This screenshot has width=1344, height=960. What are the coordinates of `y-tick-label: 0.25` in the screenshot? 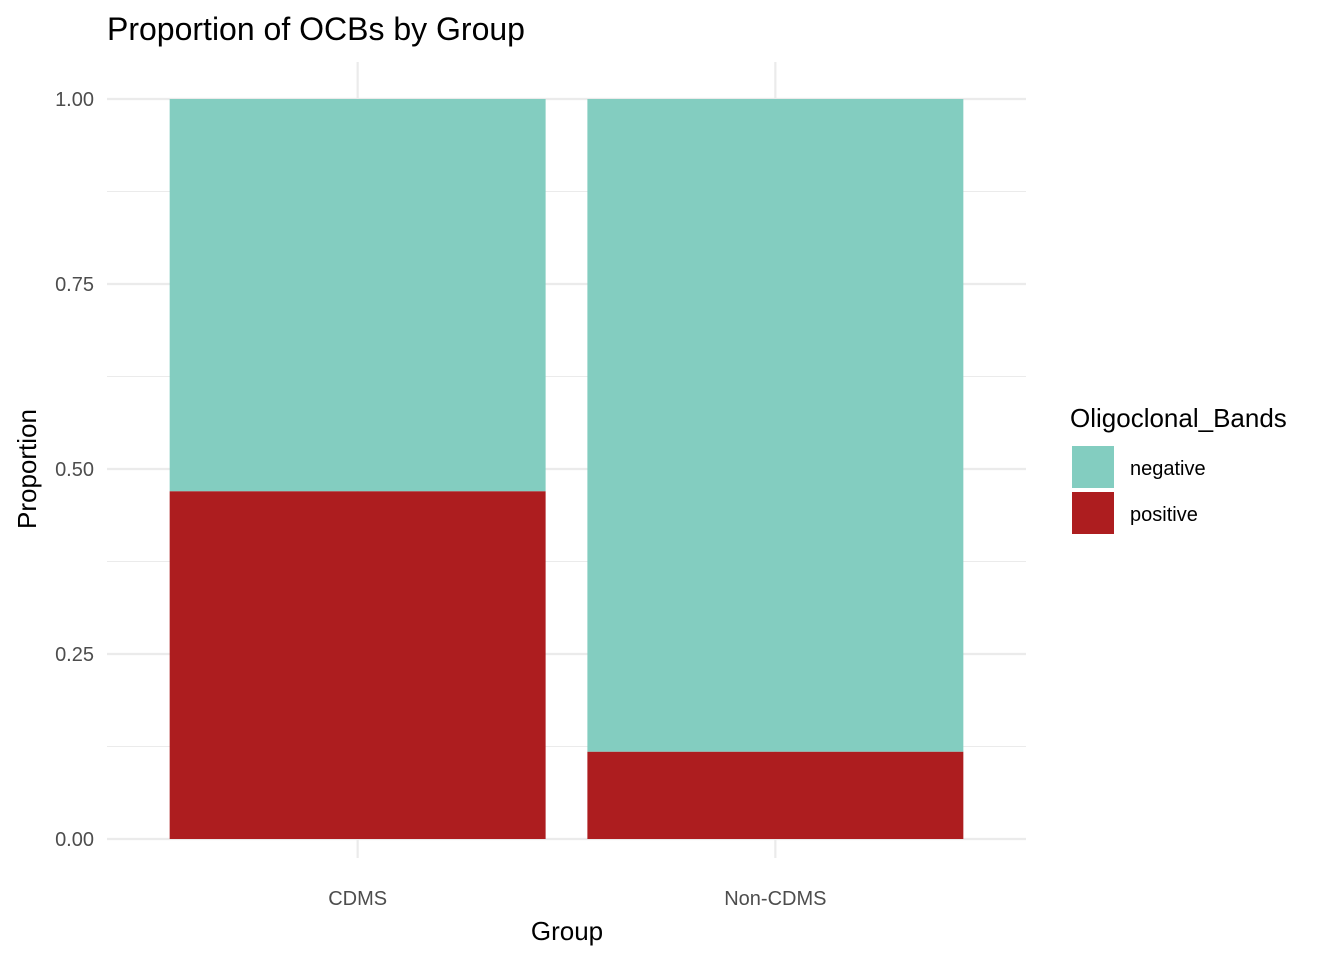 It's located at (74, 655).